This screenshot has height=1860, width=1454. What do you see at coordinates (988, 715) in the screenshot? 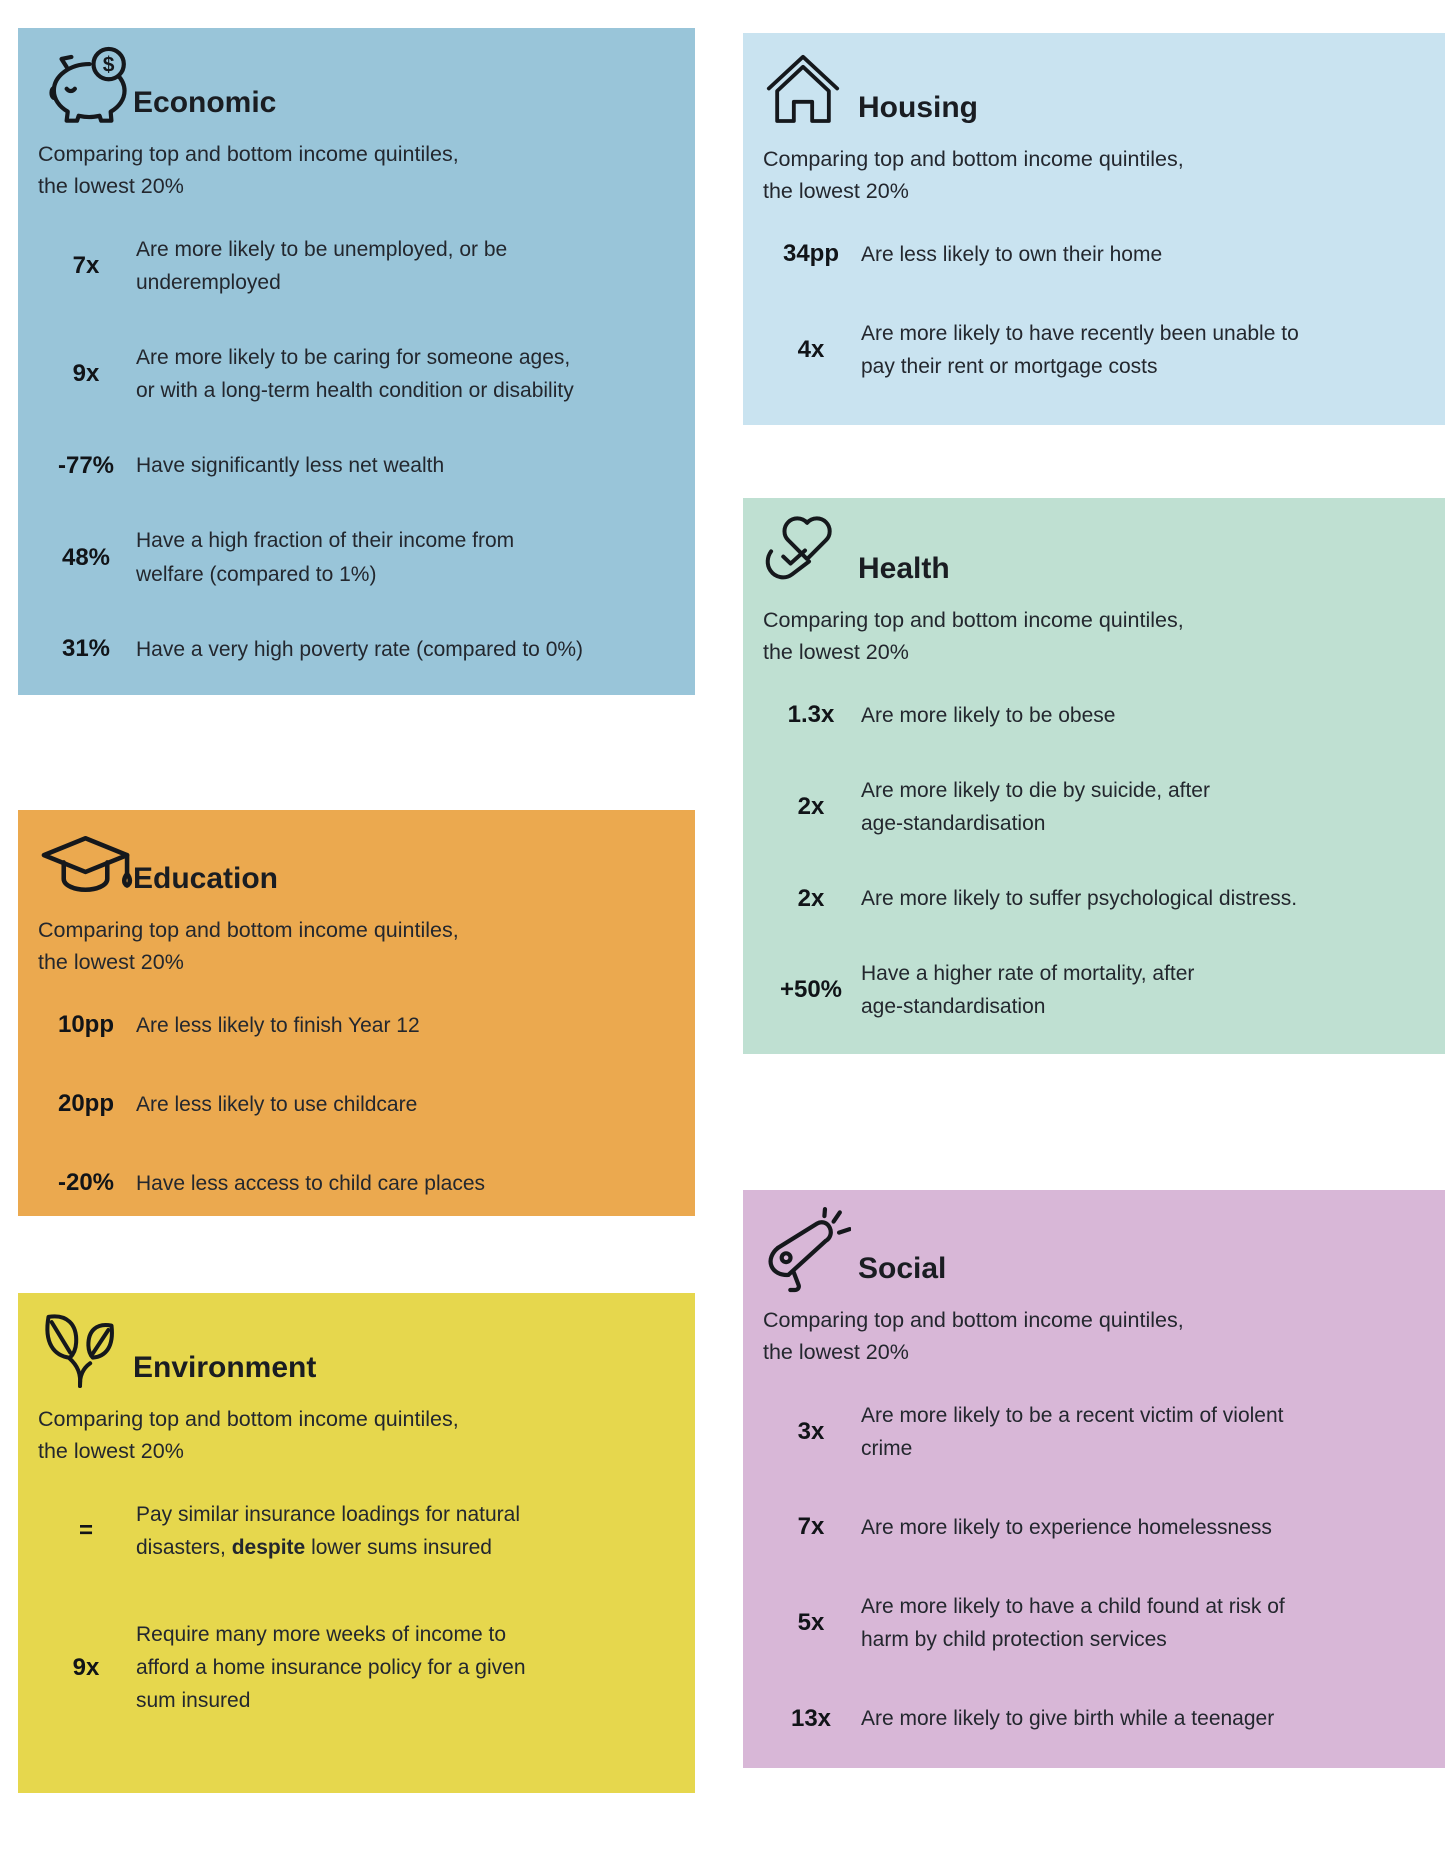
I see `stat-description: Are more likely to be obese` at bounding box center [988, 715].